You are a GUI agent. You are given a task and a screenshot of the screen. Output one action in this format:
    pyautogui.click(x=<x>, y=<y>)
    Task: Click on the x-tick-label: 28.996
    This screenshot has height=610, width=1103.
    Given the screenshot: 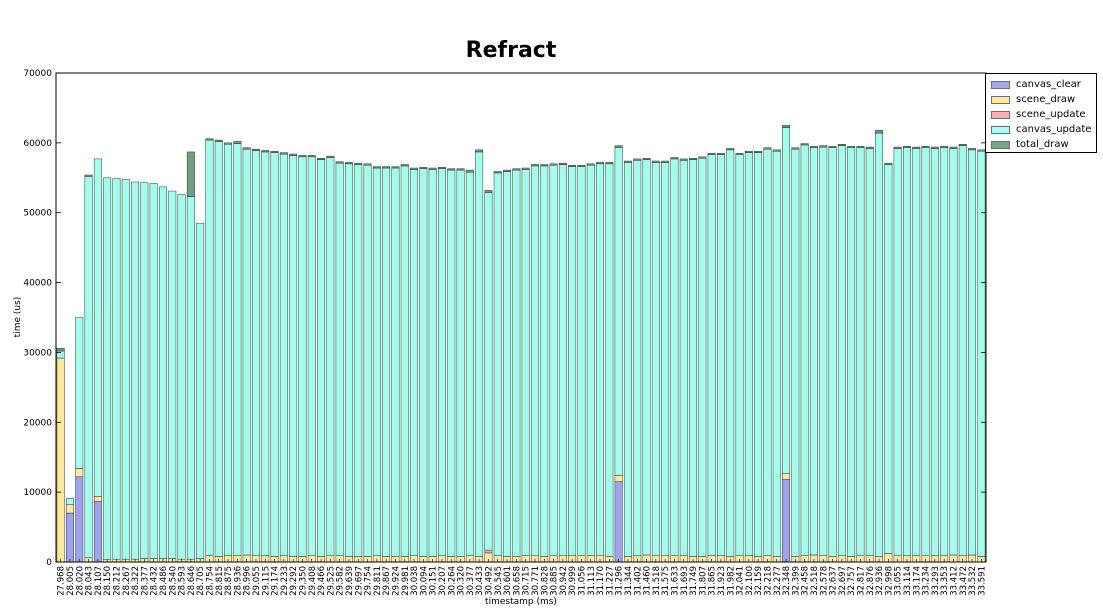 What is the action you would take?
    pyautogui.click(x=248, y=581)
    